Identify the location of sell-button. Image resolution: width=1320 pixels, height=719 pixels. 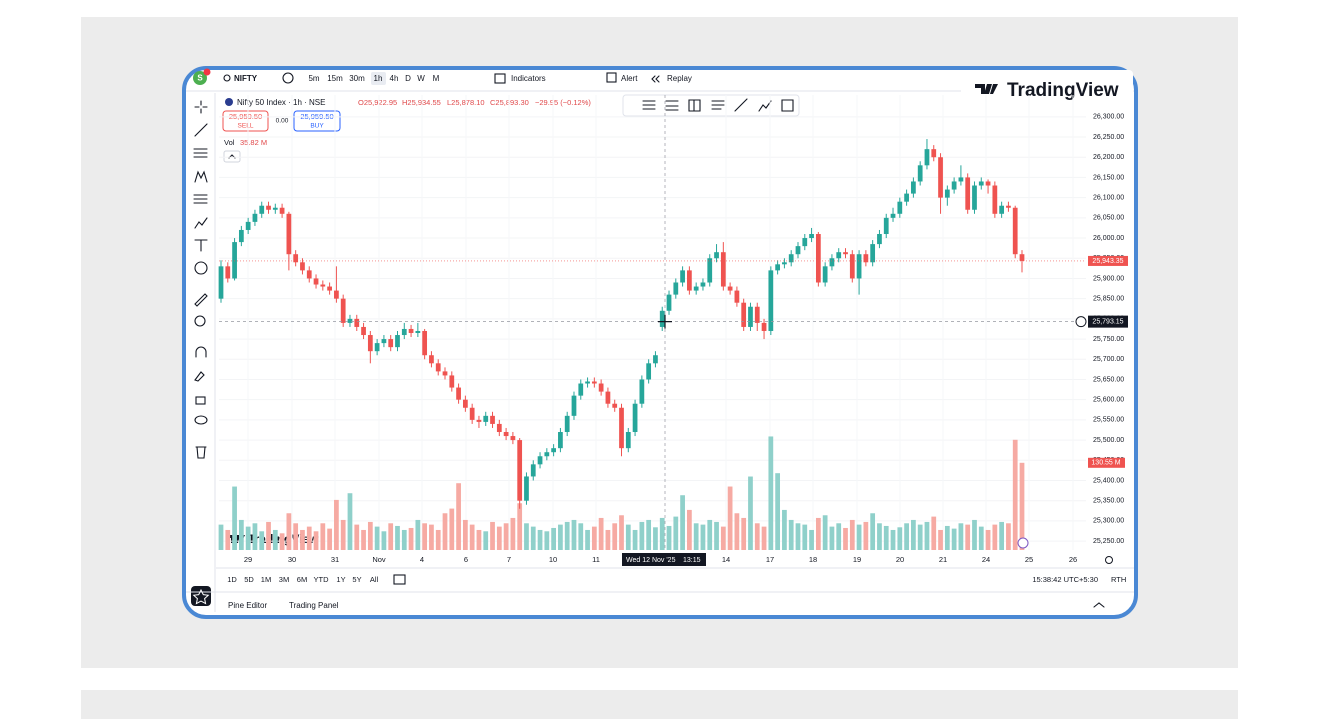
(245, 121).